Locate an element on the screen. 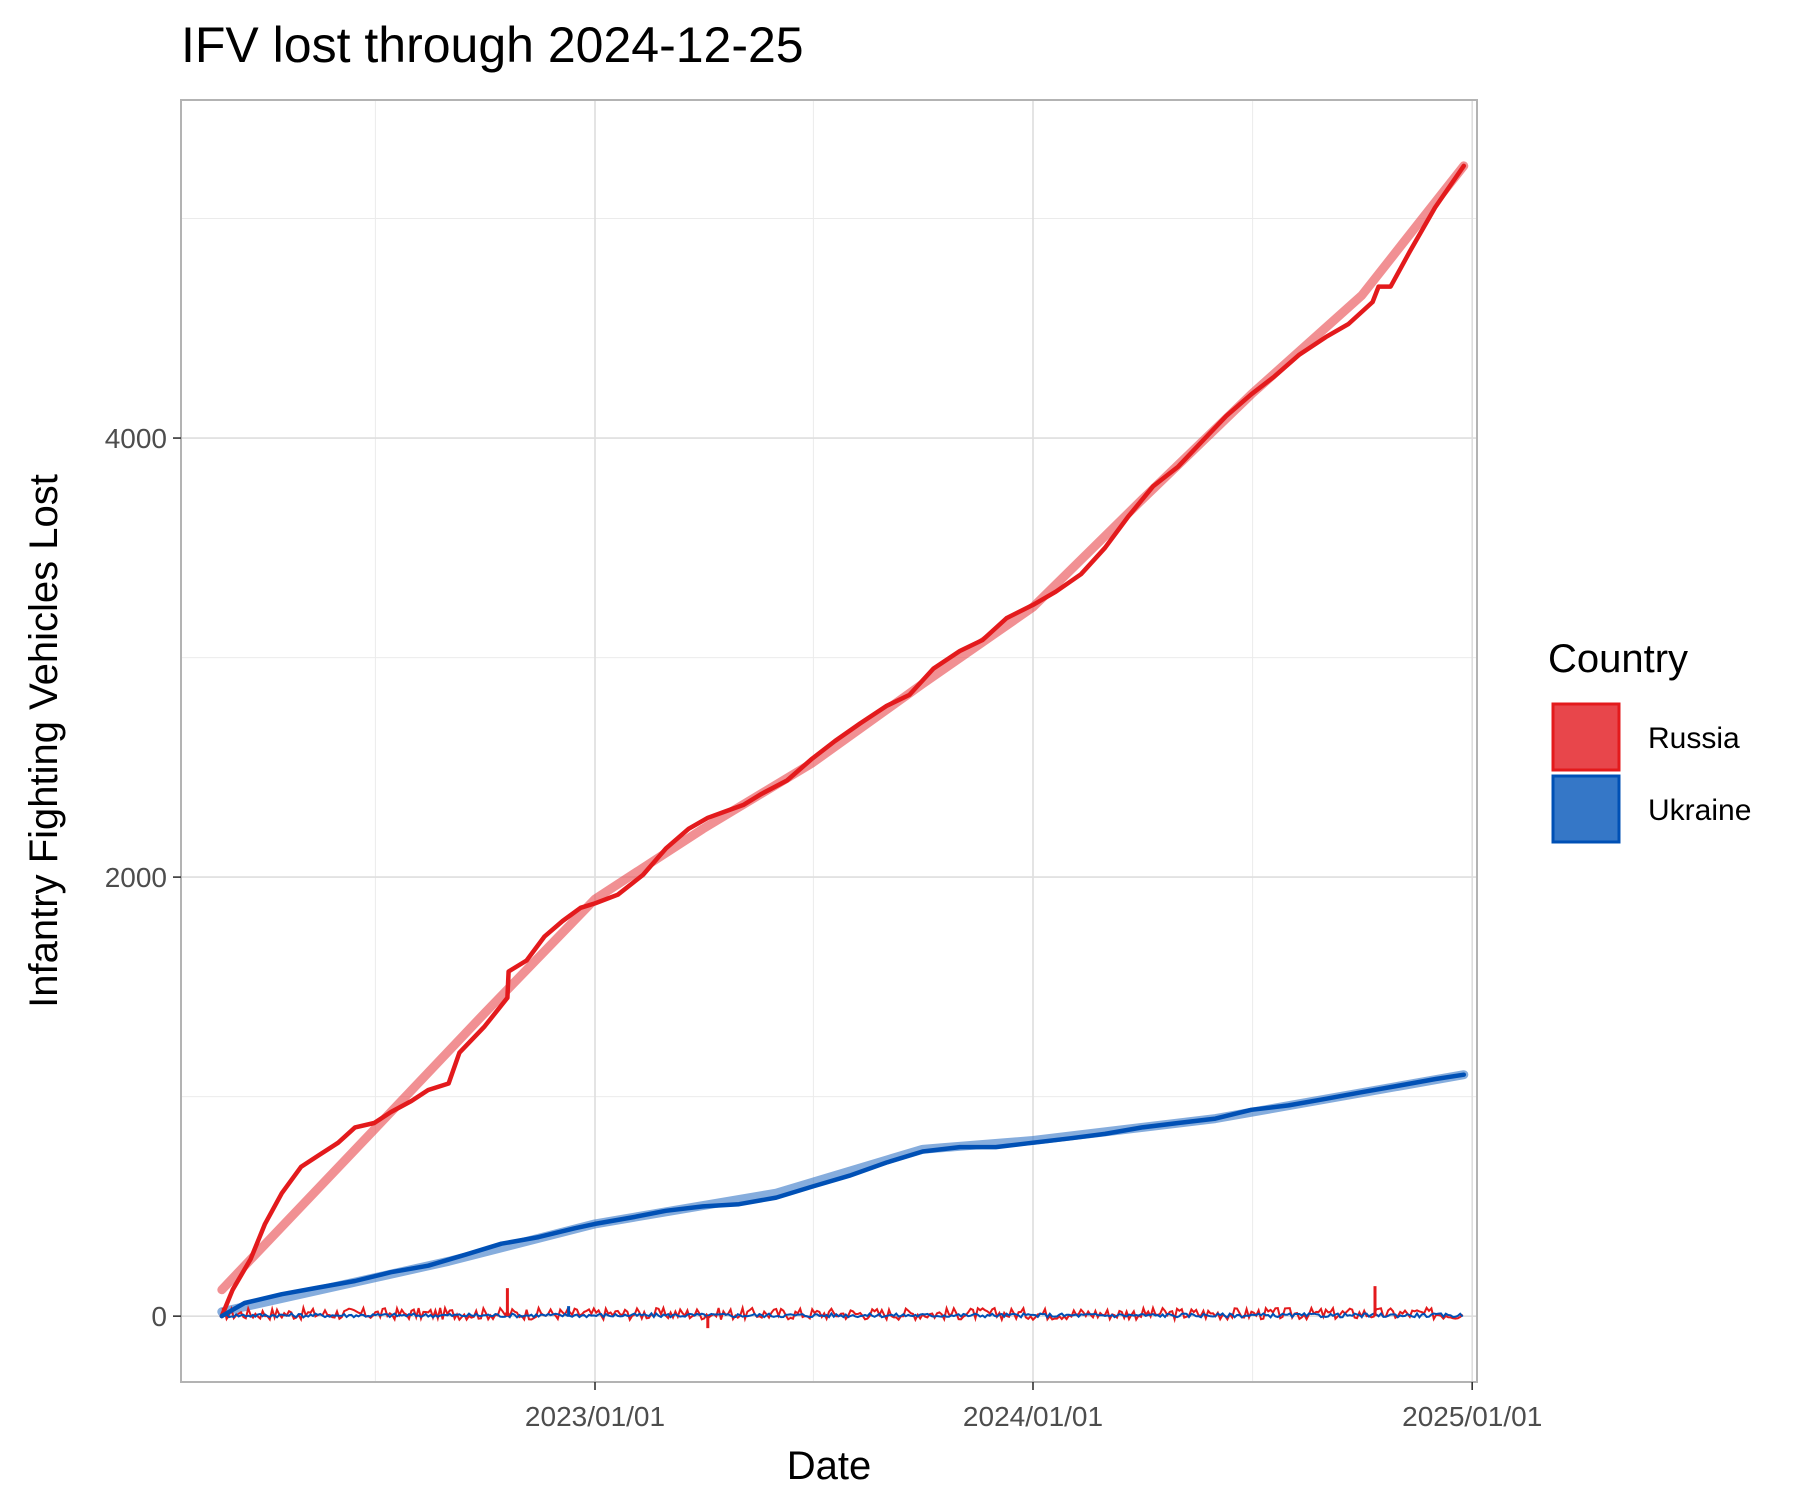 Image resolution: width=1800 pixels, height=1500 pixels. legend-swatch-russia is located at coordinates (1586, 737).